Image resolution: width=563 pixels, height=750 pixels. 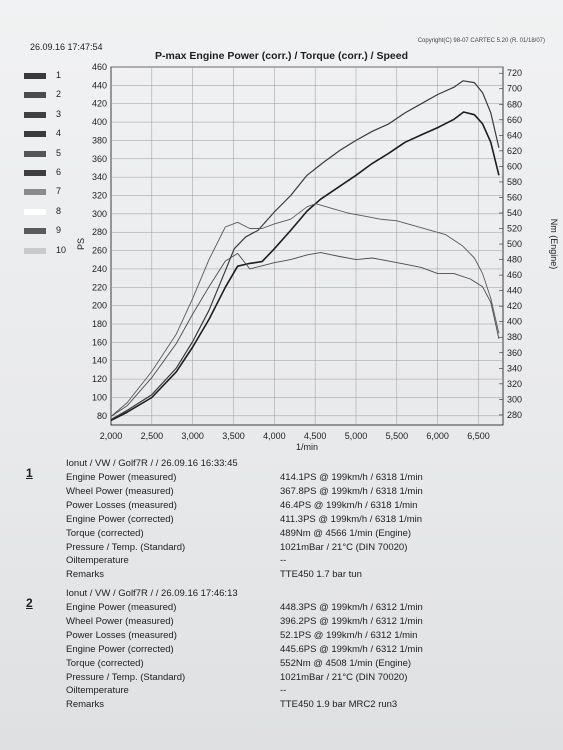 I want to click on x-tick-label: 4,500, so click(x=315, y=436).